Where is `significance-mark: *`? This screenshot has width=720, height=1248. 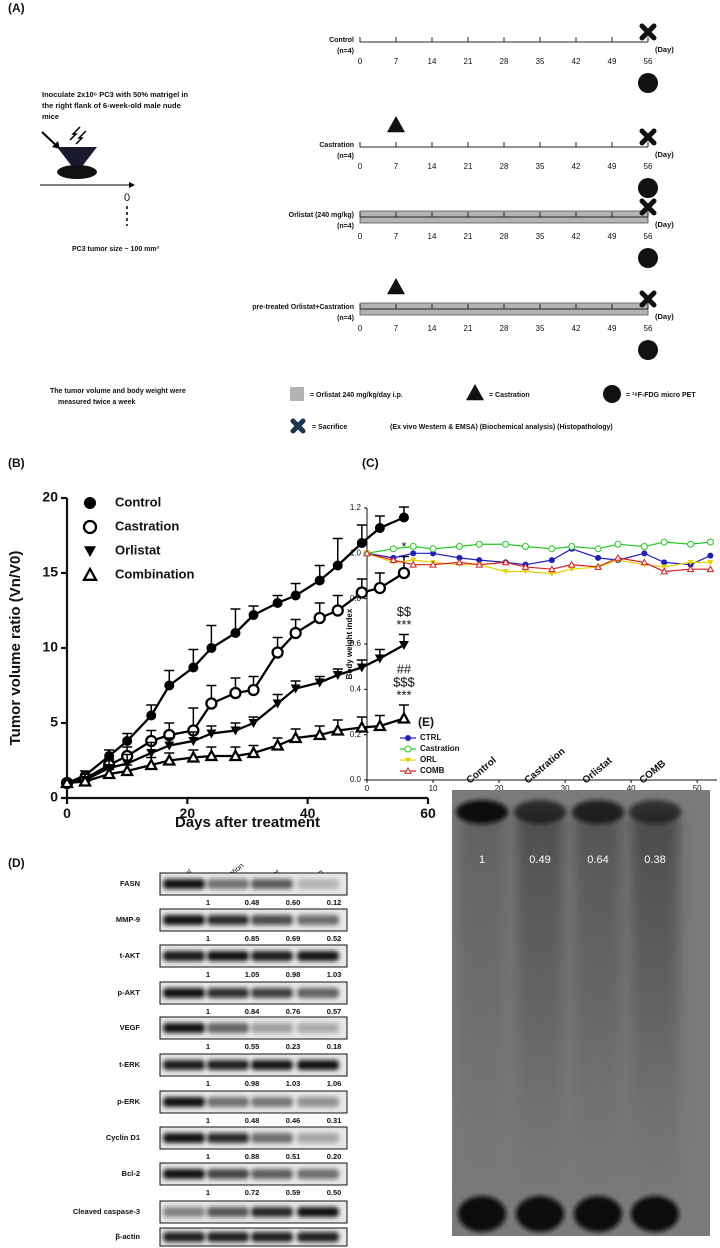
significance-mark: * is located at coordinates (403, 546).